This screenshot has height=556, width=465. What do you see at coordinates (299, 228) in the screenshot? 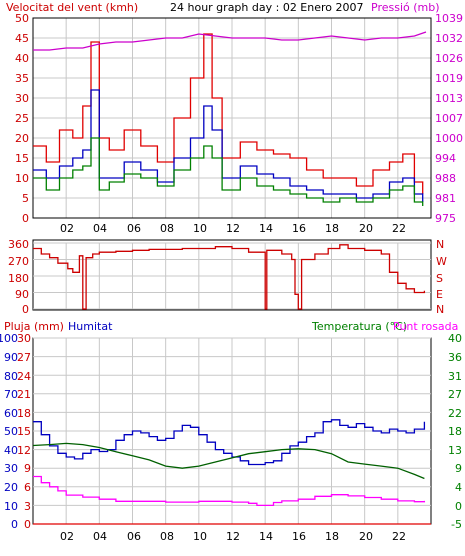
I see `hour-tick-16: 16` at bounding box center [299, 228].